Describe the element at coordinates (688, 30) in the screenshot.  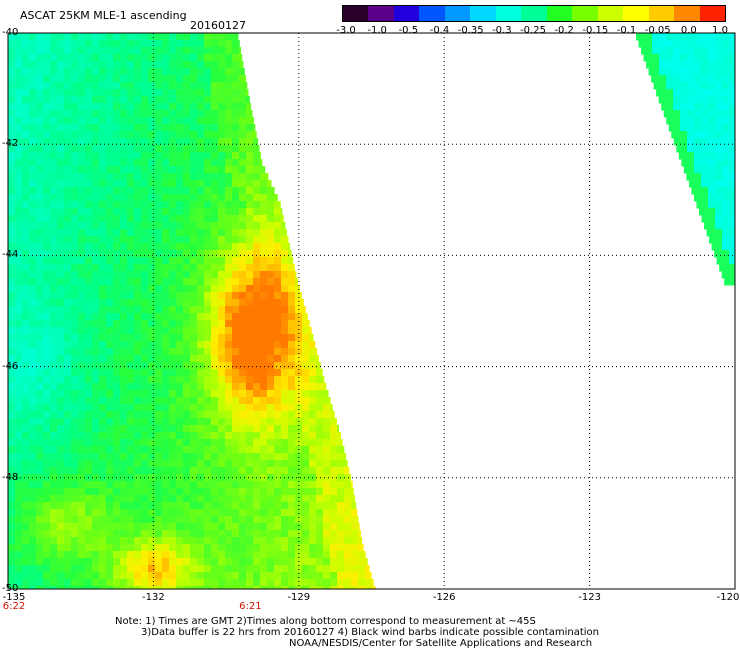
I see `colorbar-label: 0.0` at that location.